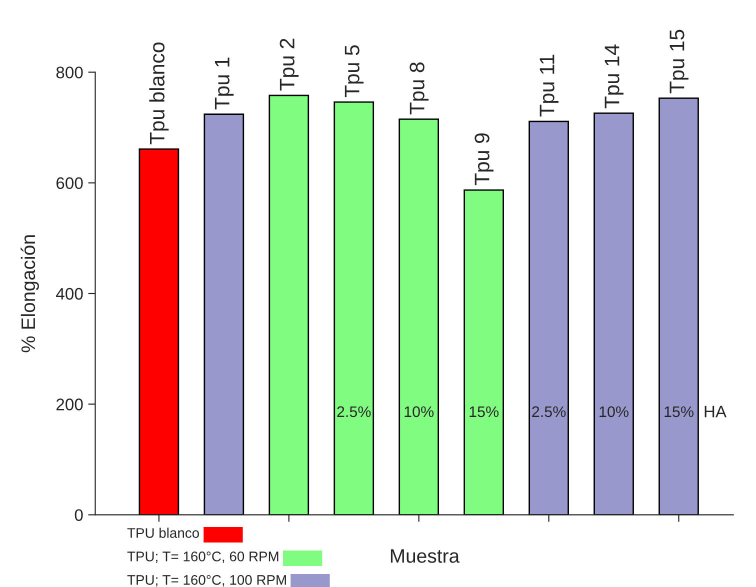 The height and width of the screenshot is (587, 756). What do you see at coordinates (159, 93) in the screenshot?
I see `x-tick-label: Tpu blanco` at bounding box center [159, 93].